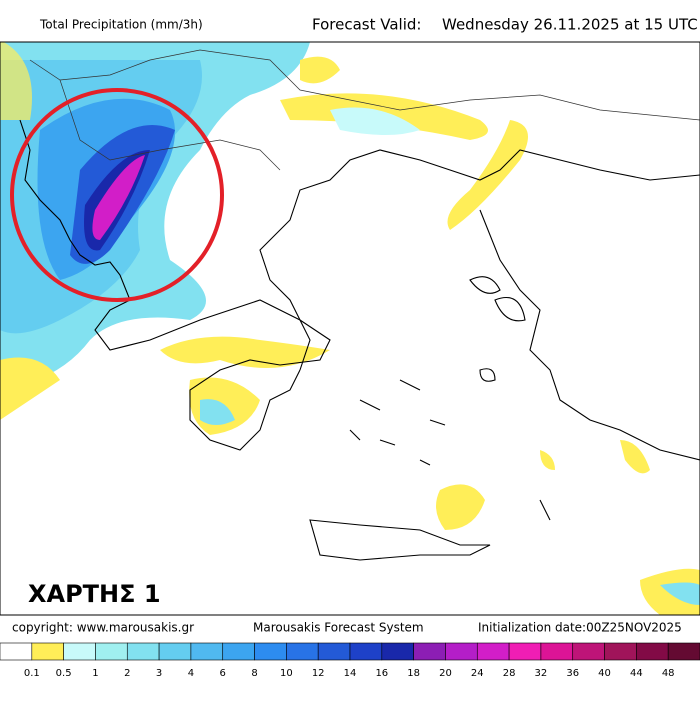 Image resolution: width=700 pixels, height=704 pixels. Describe the element at coordinates (95, 673) in the screenshot. I see `legend-tick-label: 1` at that location.